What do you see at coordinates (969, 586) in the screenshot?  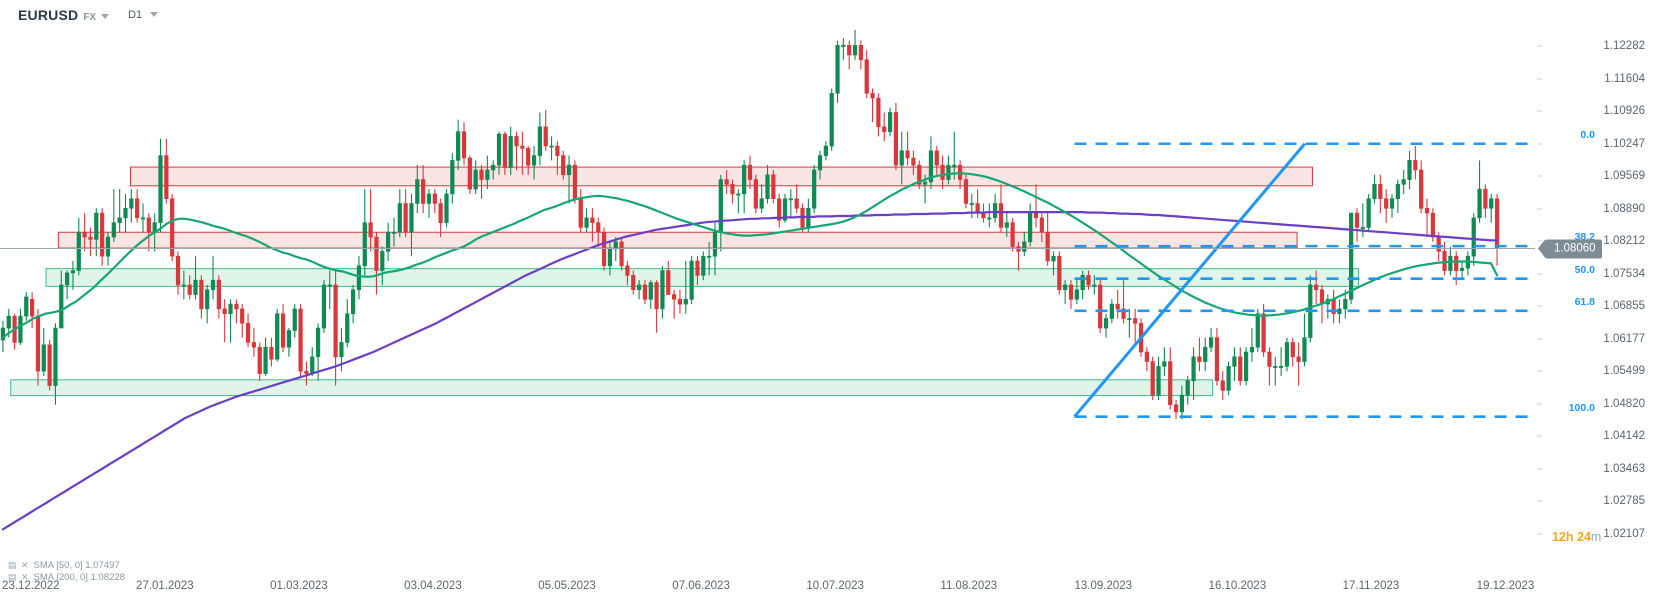 I see `time-axis-label: 11.08.2023` at bounding box center [969, 586].